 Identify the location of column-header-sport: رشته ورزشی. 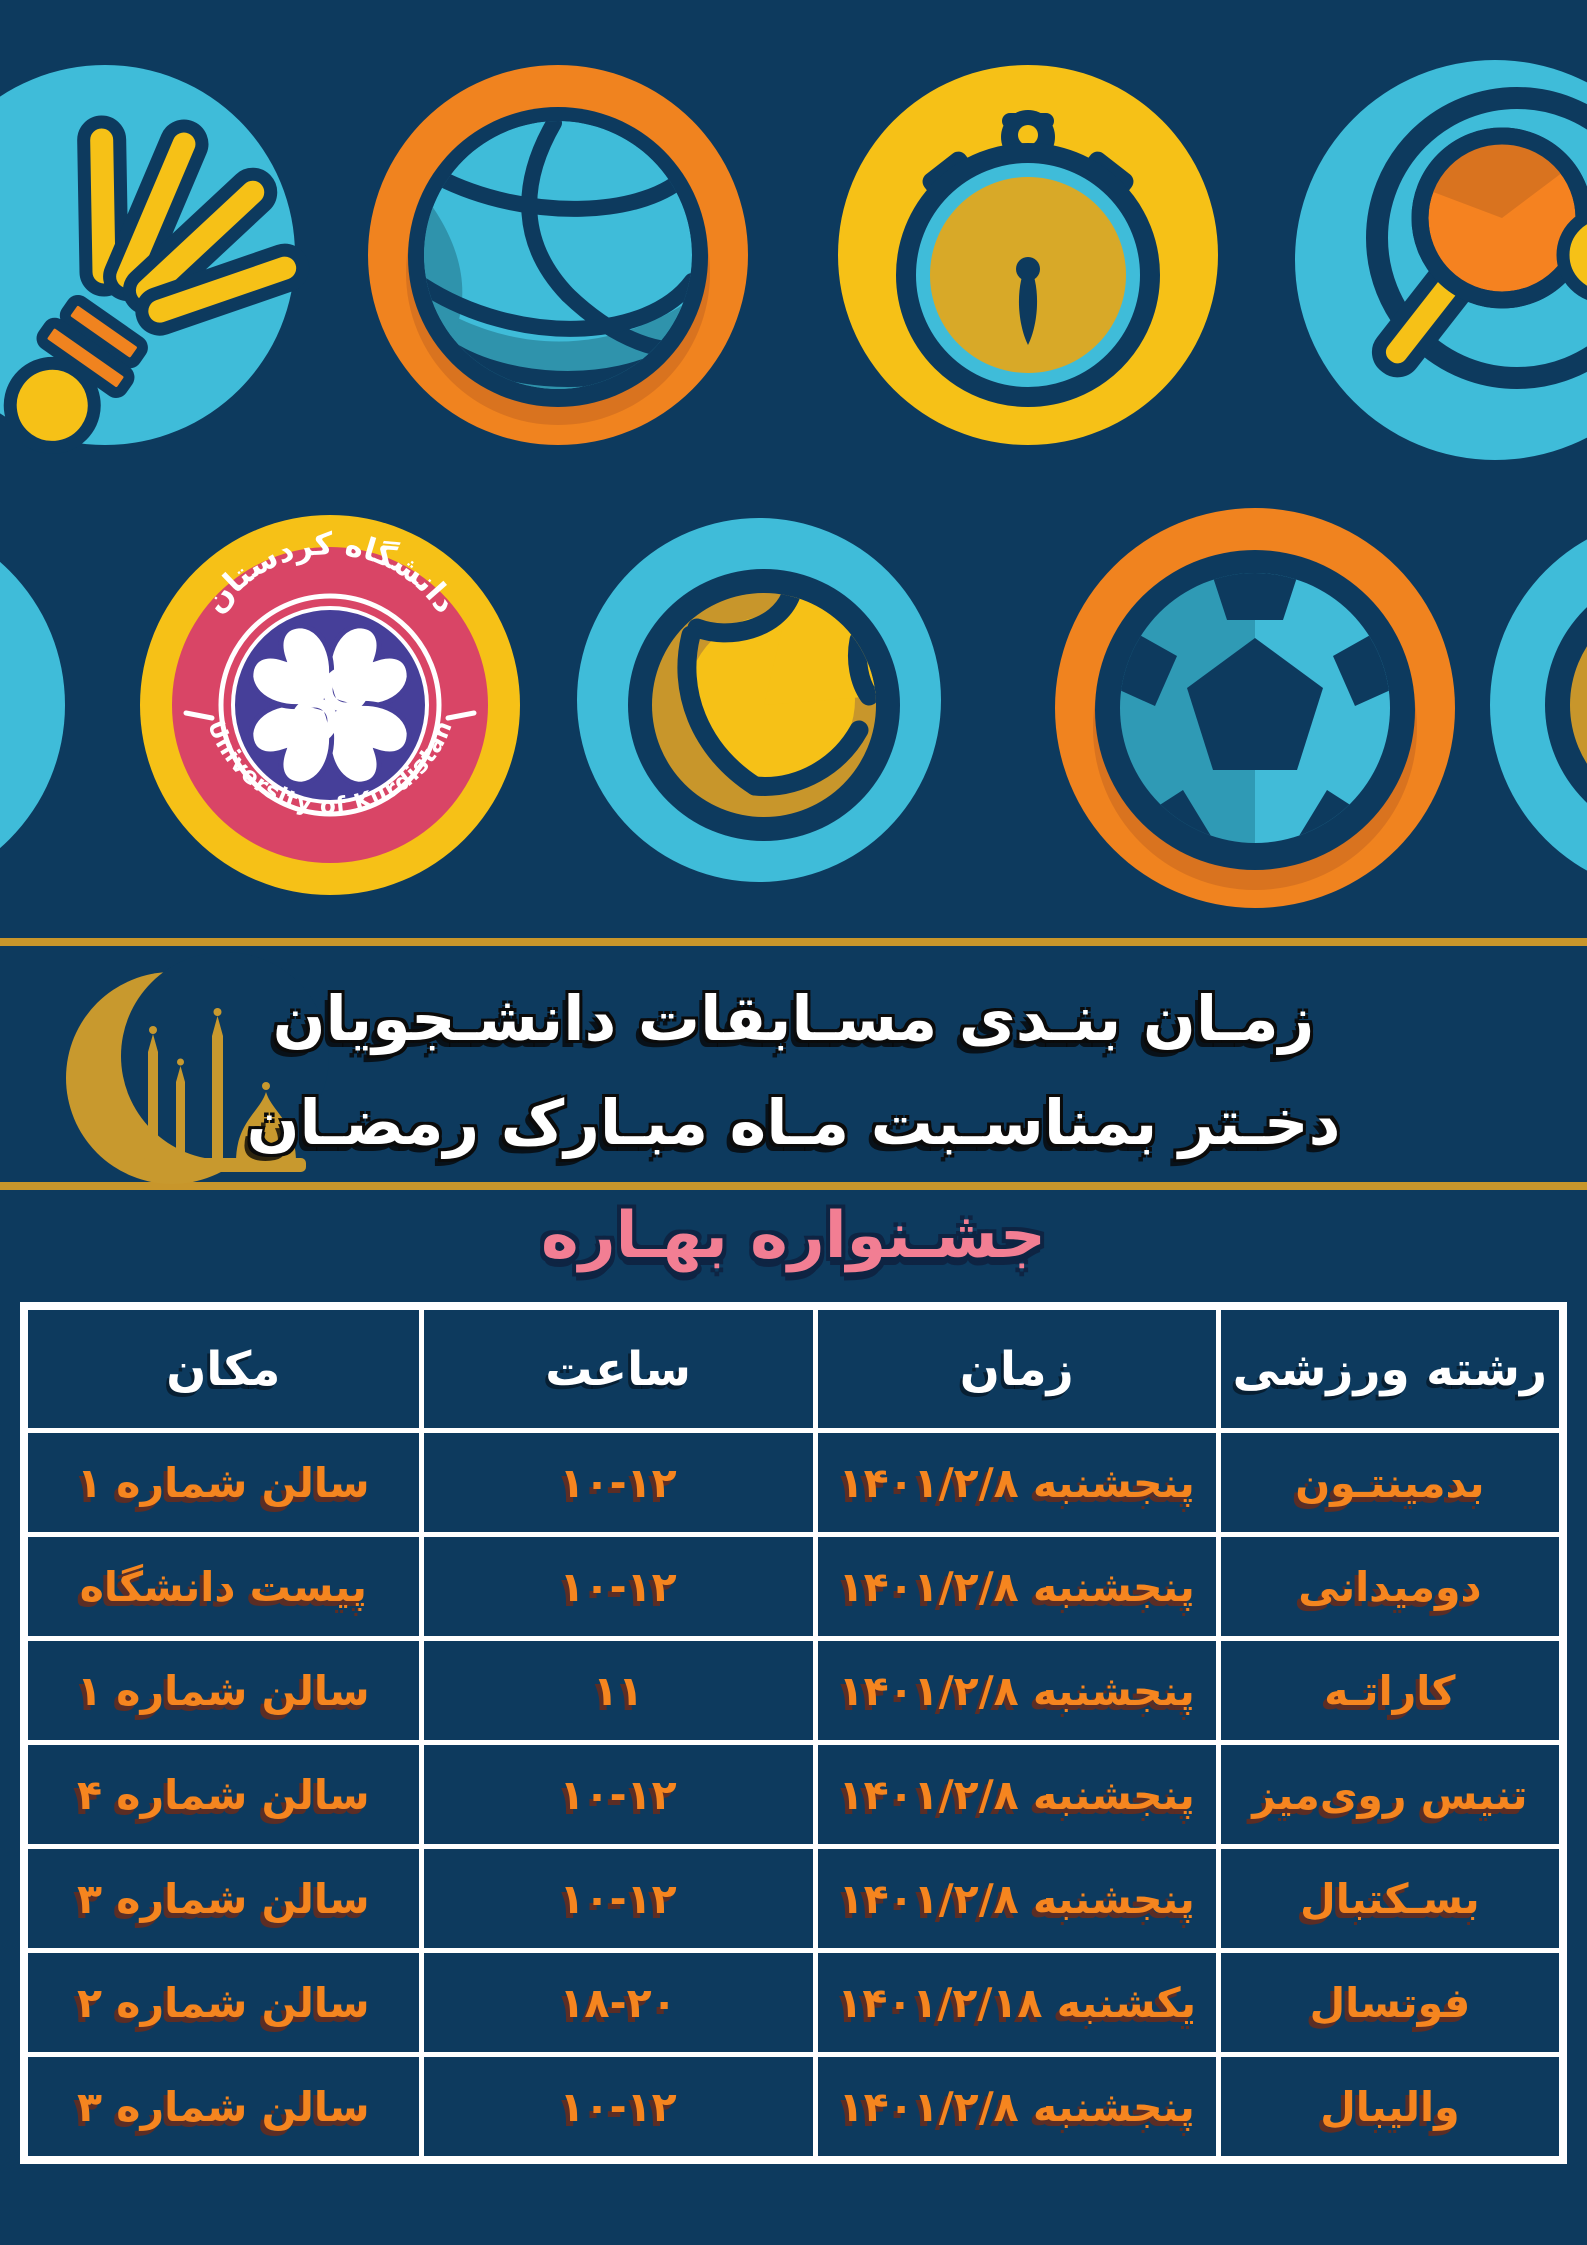
(1390, 1368).